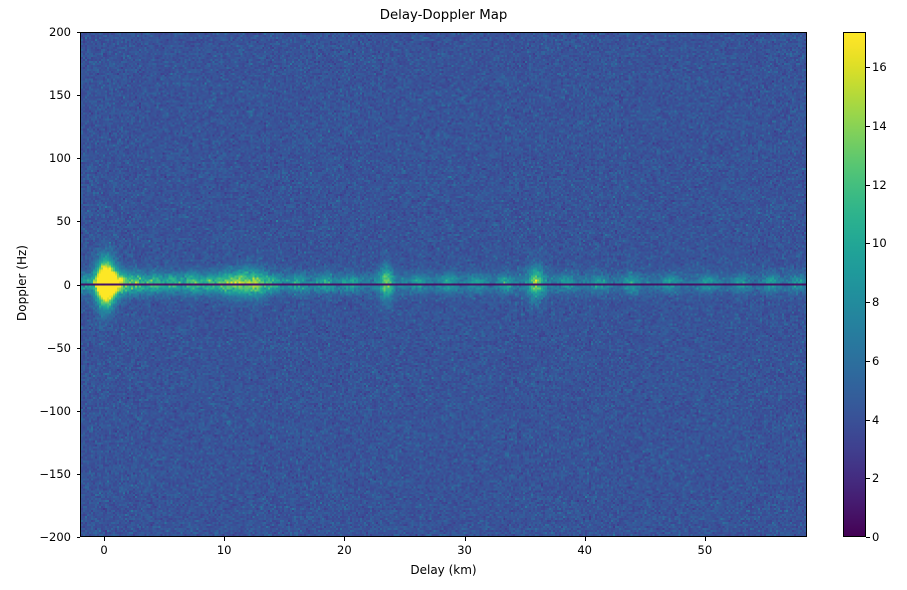 The width and height of the screenshot is (907, 590). Describe the element at coordinates (879, 243) in the screenshot. I see `colorbar-tick-label: 10` at that location.